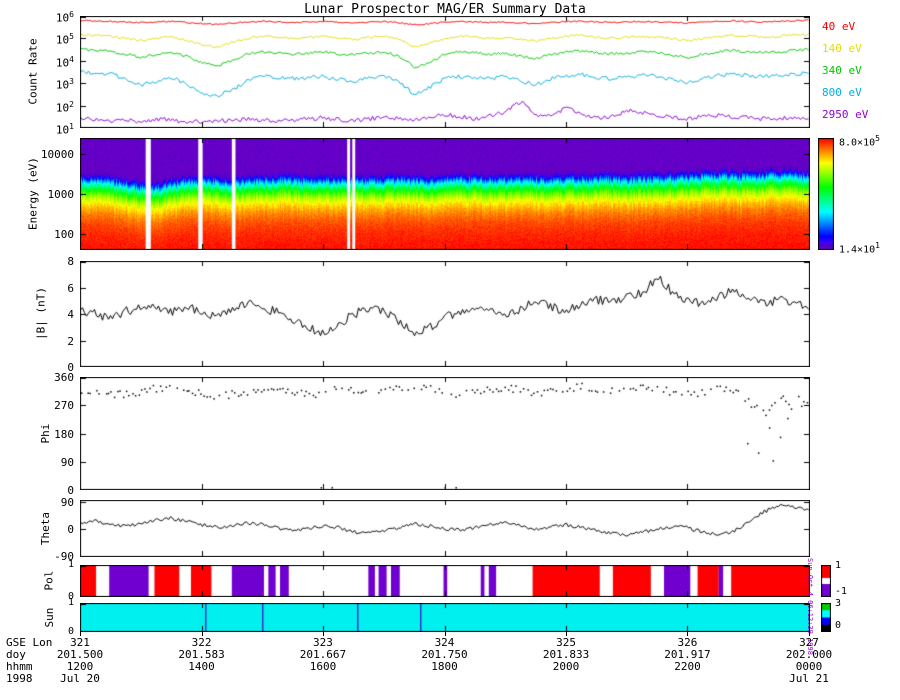  I want to click on y-tick-label: -90, so click(64, 556).